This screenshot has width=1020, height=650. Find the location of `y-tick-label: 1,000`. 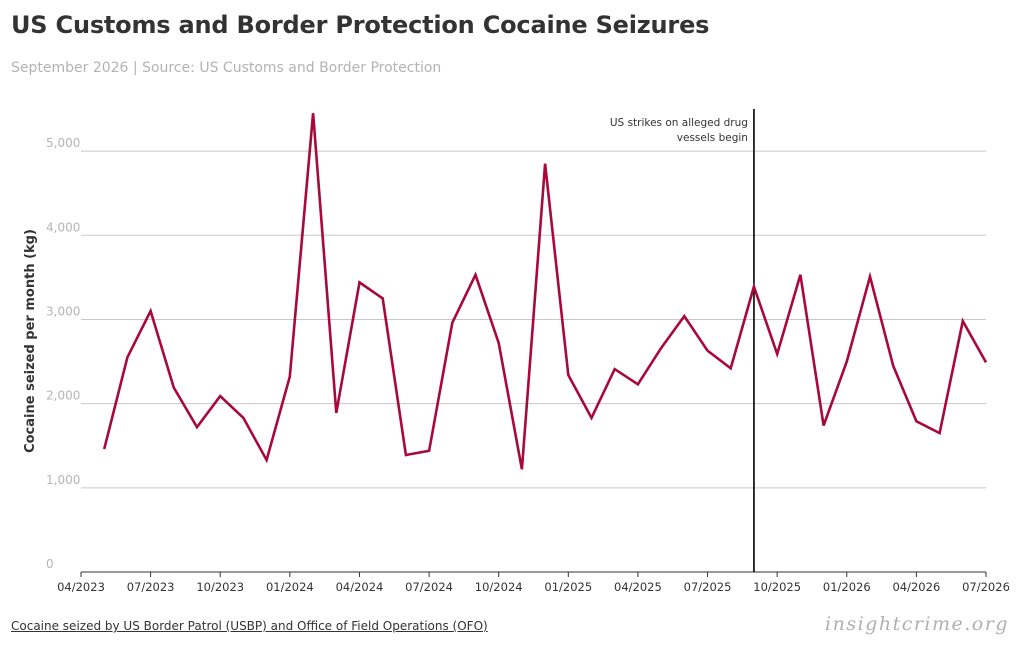

y-tick-label: 1,000 is located at coordinates (63, 480).